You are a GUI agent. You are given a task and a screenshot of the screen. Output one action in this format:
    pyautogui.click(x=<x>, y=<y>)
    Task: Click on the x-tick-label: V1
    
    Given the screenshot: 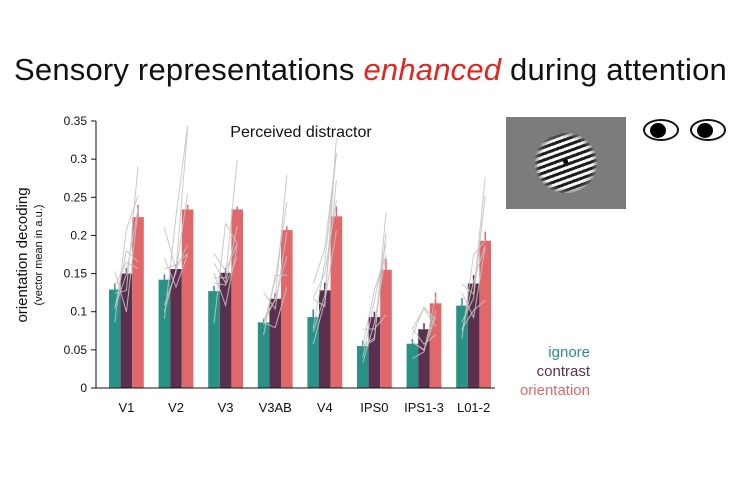 What is the action you would take?
    pyautogui.click(x=126, y=407)
    